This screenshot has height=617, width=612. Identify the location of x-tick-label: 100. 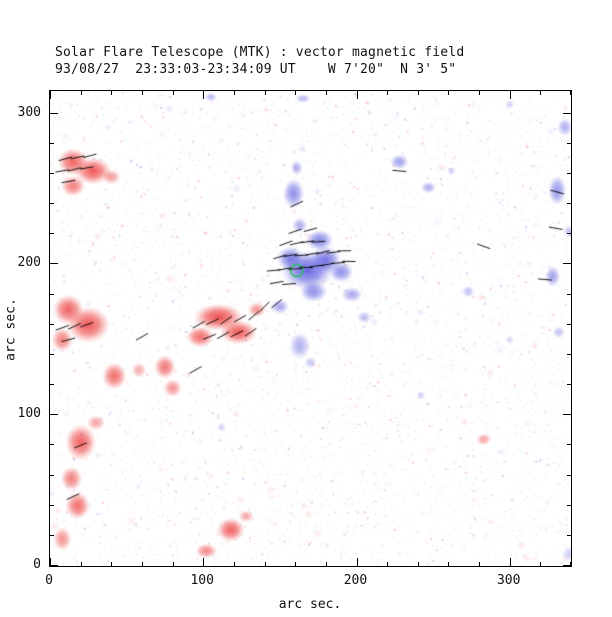
(202, 580).